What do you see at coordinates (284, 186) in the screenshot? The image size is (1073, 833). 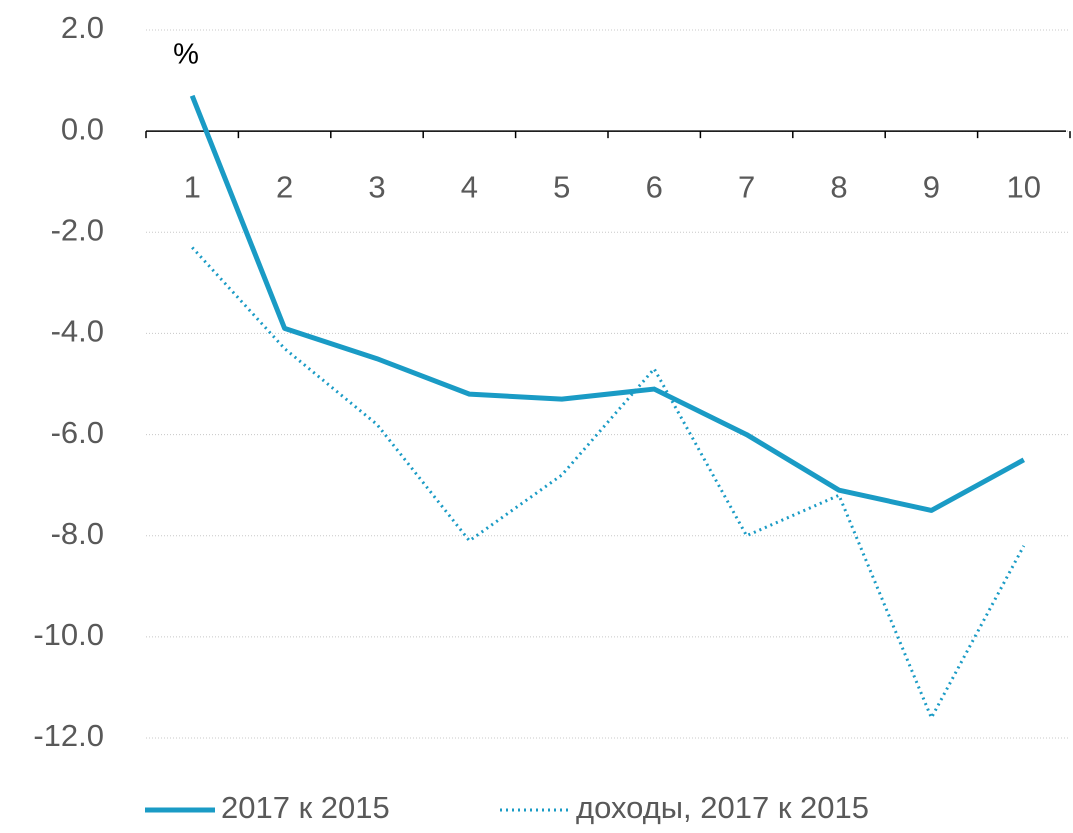 I see `x-tick-label: 2` at bounding box center [284, 186].